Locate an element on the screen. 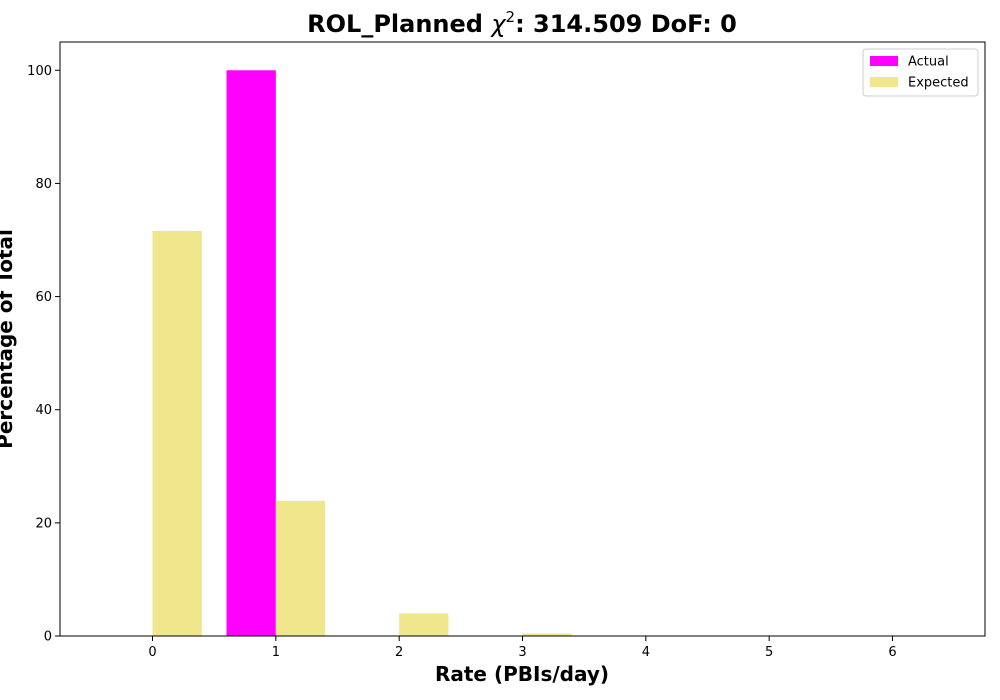 The image size is (1000, 700). x-tick-label: 2 is located at coordinates (399, 652).